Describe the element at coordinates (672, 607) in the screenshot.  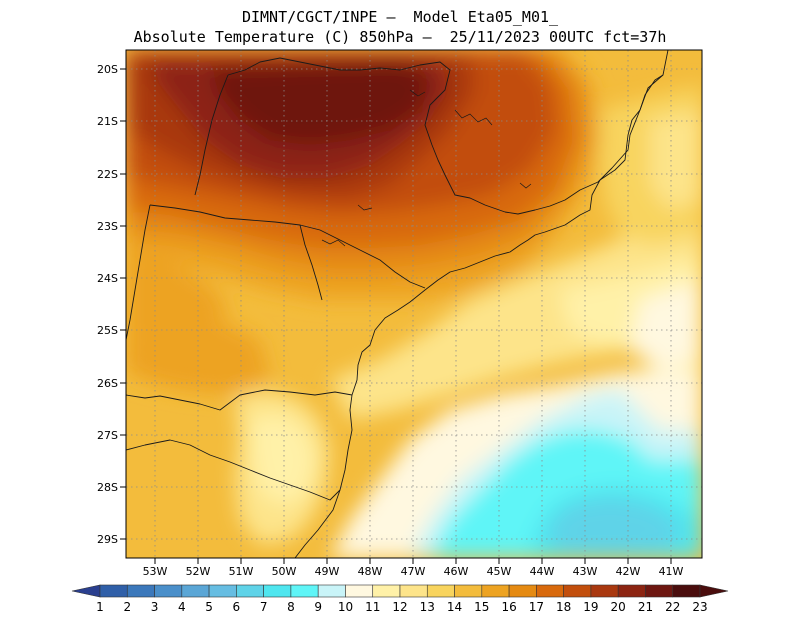
I see `colorbar-label: 22` at that location.